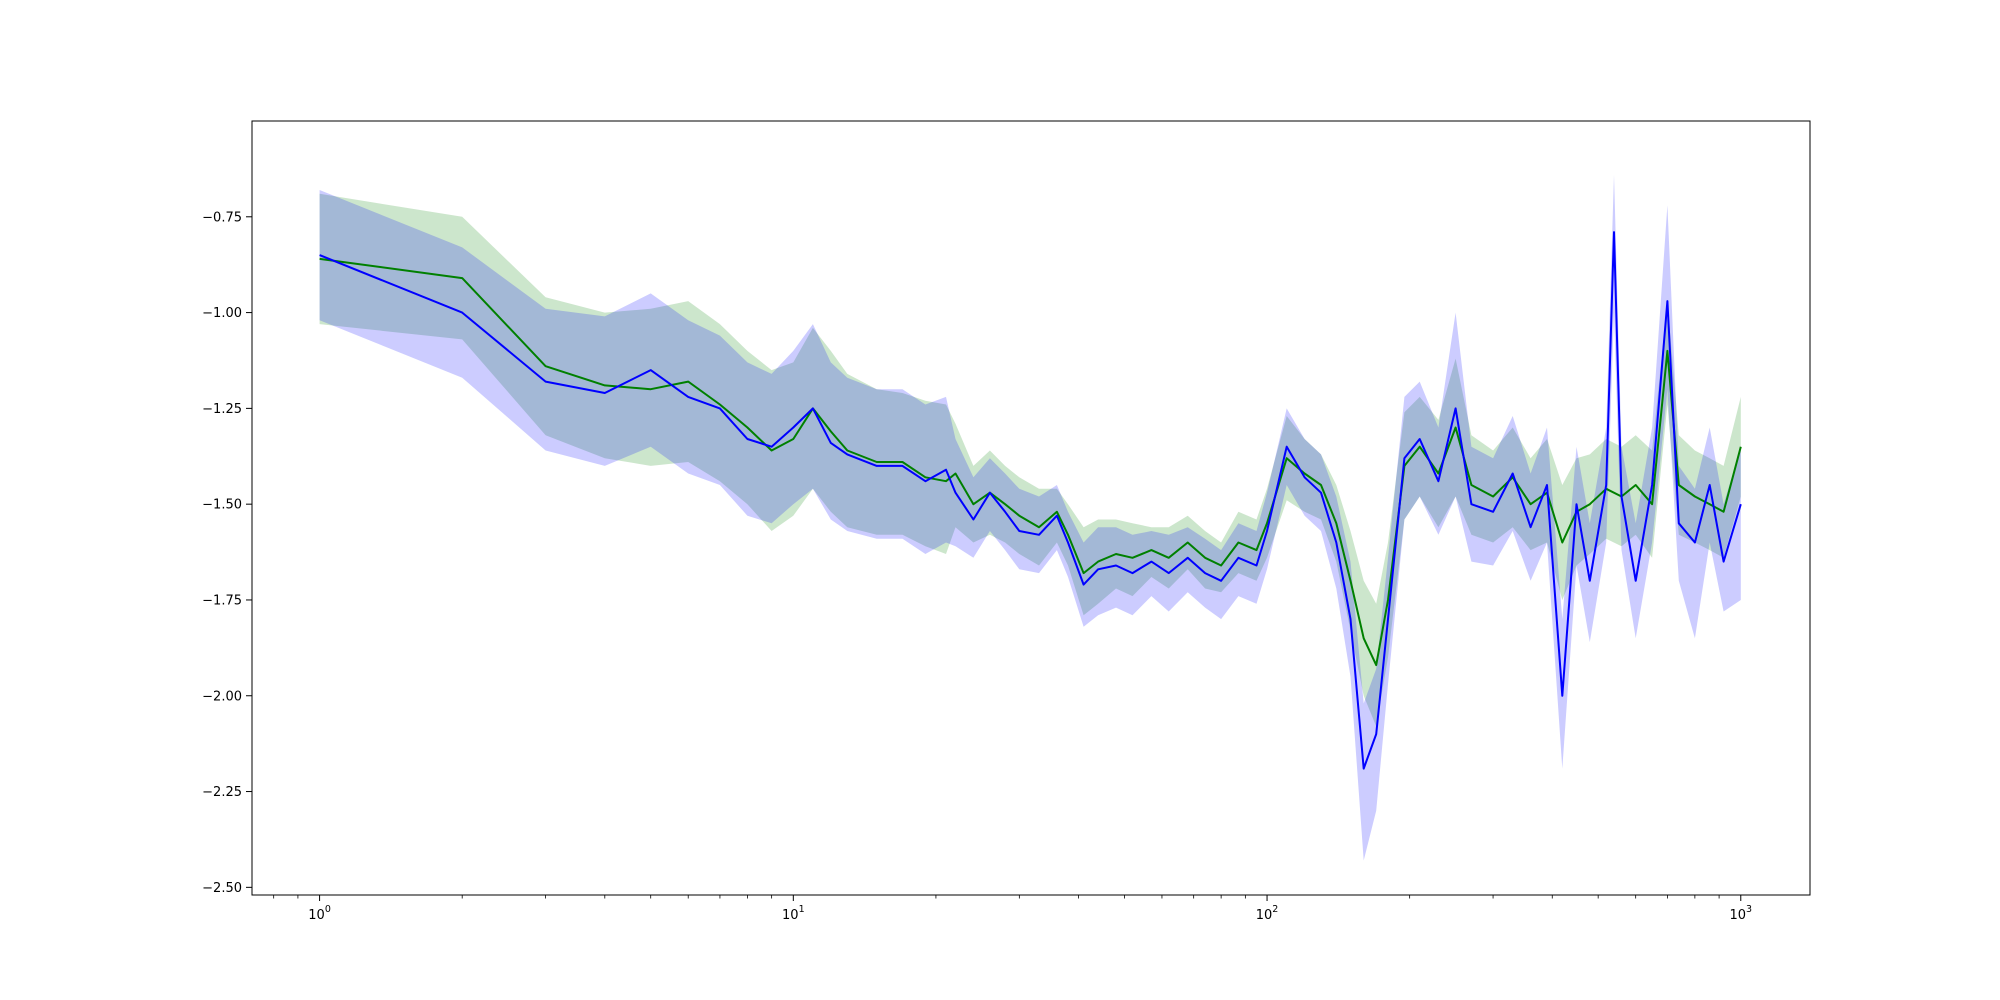 The height and width of the screenshot is (1000, 2000). Describe the element at coordinates (222, 313) in the screenshot. I see `y-tick-label: −1.00` at that location.